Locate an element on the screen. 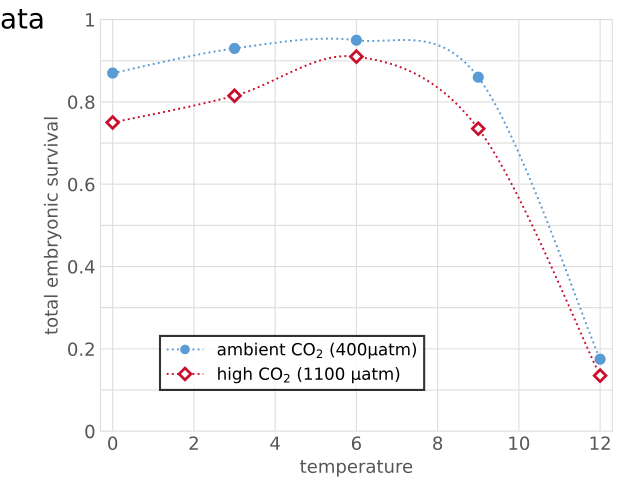  x-tick-label: 0 is located at coordinates (113, 443).